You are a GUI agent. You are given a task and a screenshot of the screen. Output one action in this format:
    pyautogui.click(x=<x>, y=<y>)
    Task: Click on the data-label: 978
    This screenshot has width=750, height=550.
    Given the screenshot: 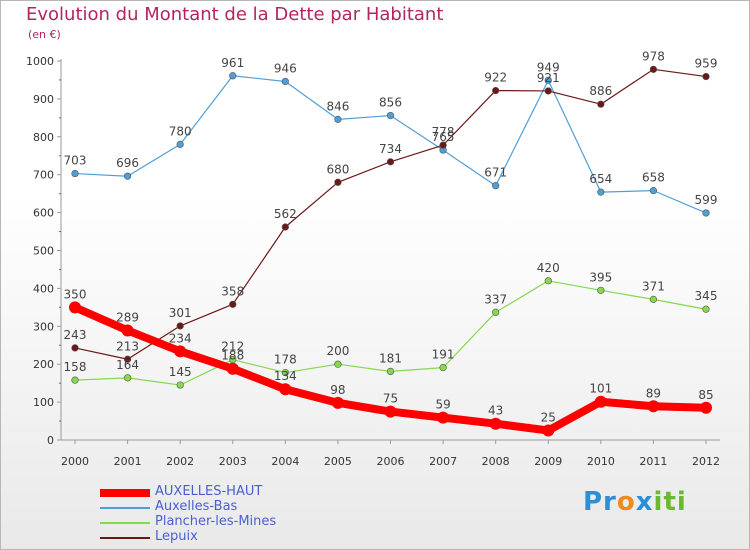 What is the action you would take?
    pyautogui.click(x=653, y=56)
    